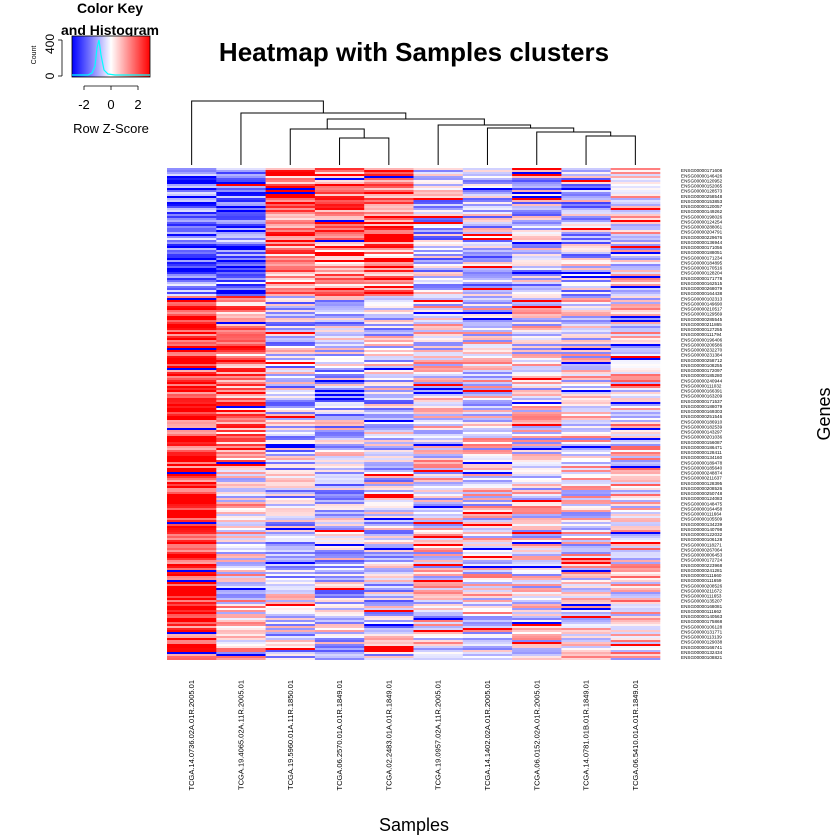  I want to click on gene-label: ENSG00000171537, so click(702, 401).